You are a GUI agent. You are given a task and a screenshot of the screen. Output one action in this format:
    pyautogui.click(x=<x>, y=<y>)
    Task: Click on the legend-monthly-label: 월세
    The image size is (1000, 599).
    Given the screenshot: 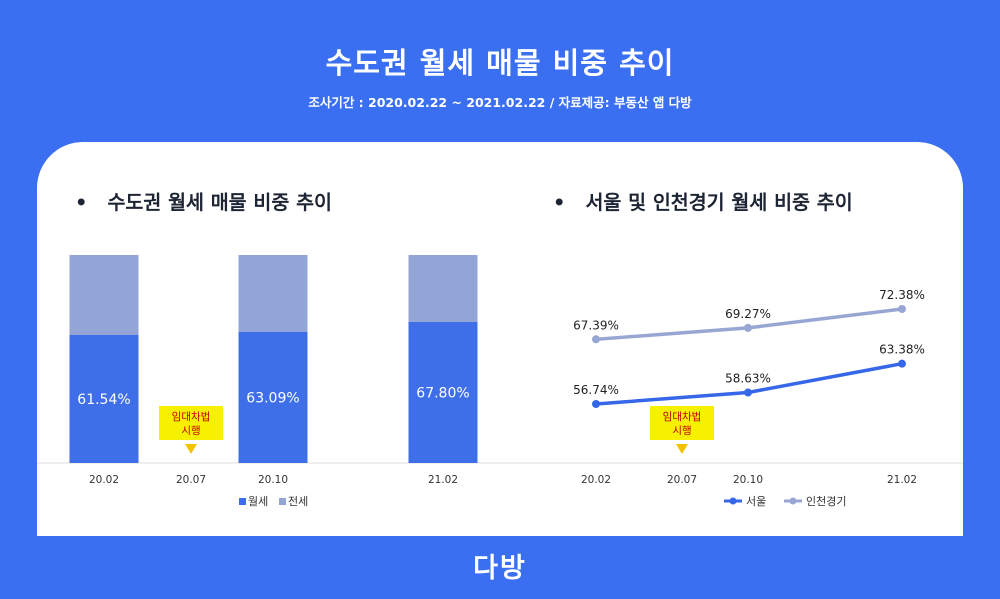 What is the action you would take?
    pyautogui.click(x=258, y=501)
    